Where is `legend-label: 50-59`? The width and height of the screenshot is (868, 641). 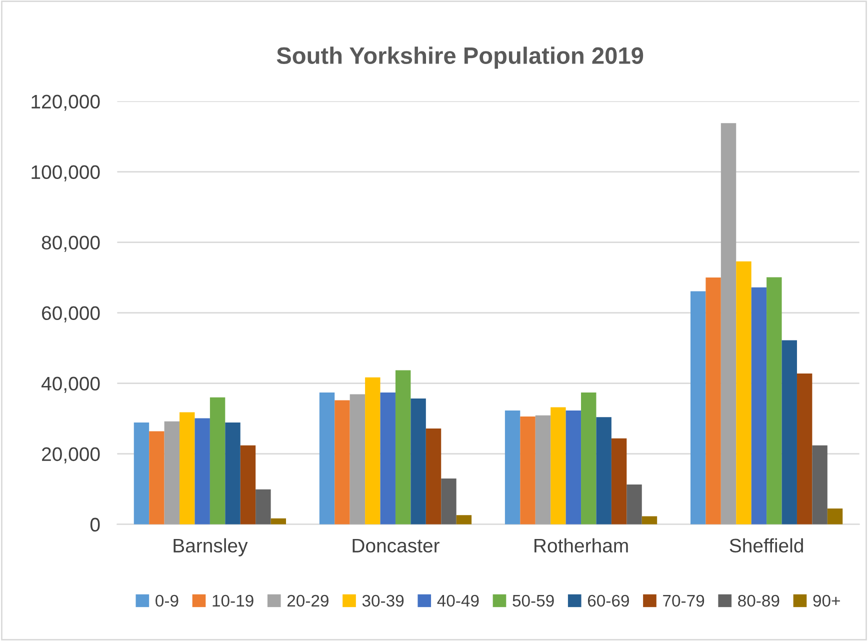
legend-label: 50-59 is located at coordinates (533, 600).